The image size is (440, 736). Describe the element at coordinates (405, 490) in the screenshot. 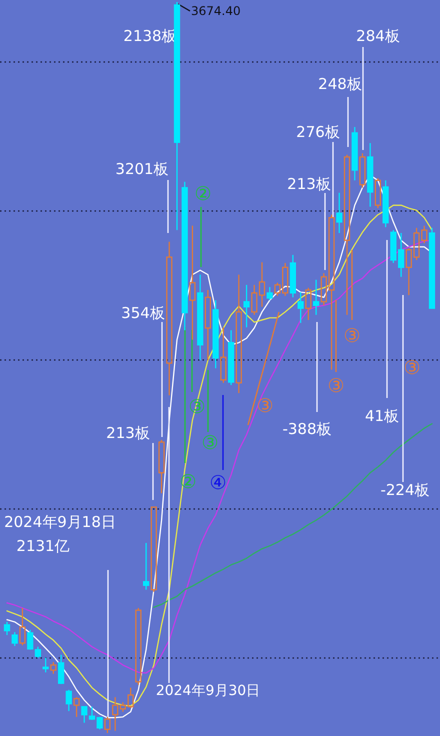

I see `annotation: -224板` at that location.